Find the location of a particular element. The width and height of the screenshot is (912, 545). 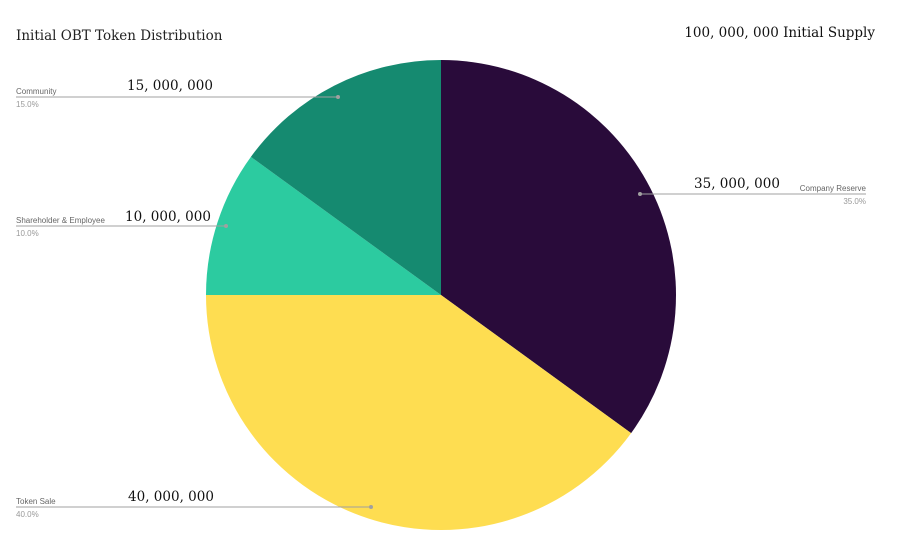

slice-amount-community: 15, 000, 000 is located at coordinates (170, 86).